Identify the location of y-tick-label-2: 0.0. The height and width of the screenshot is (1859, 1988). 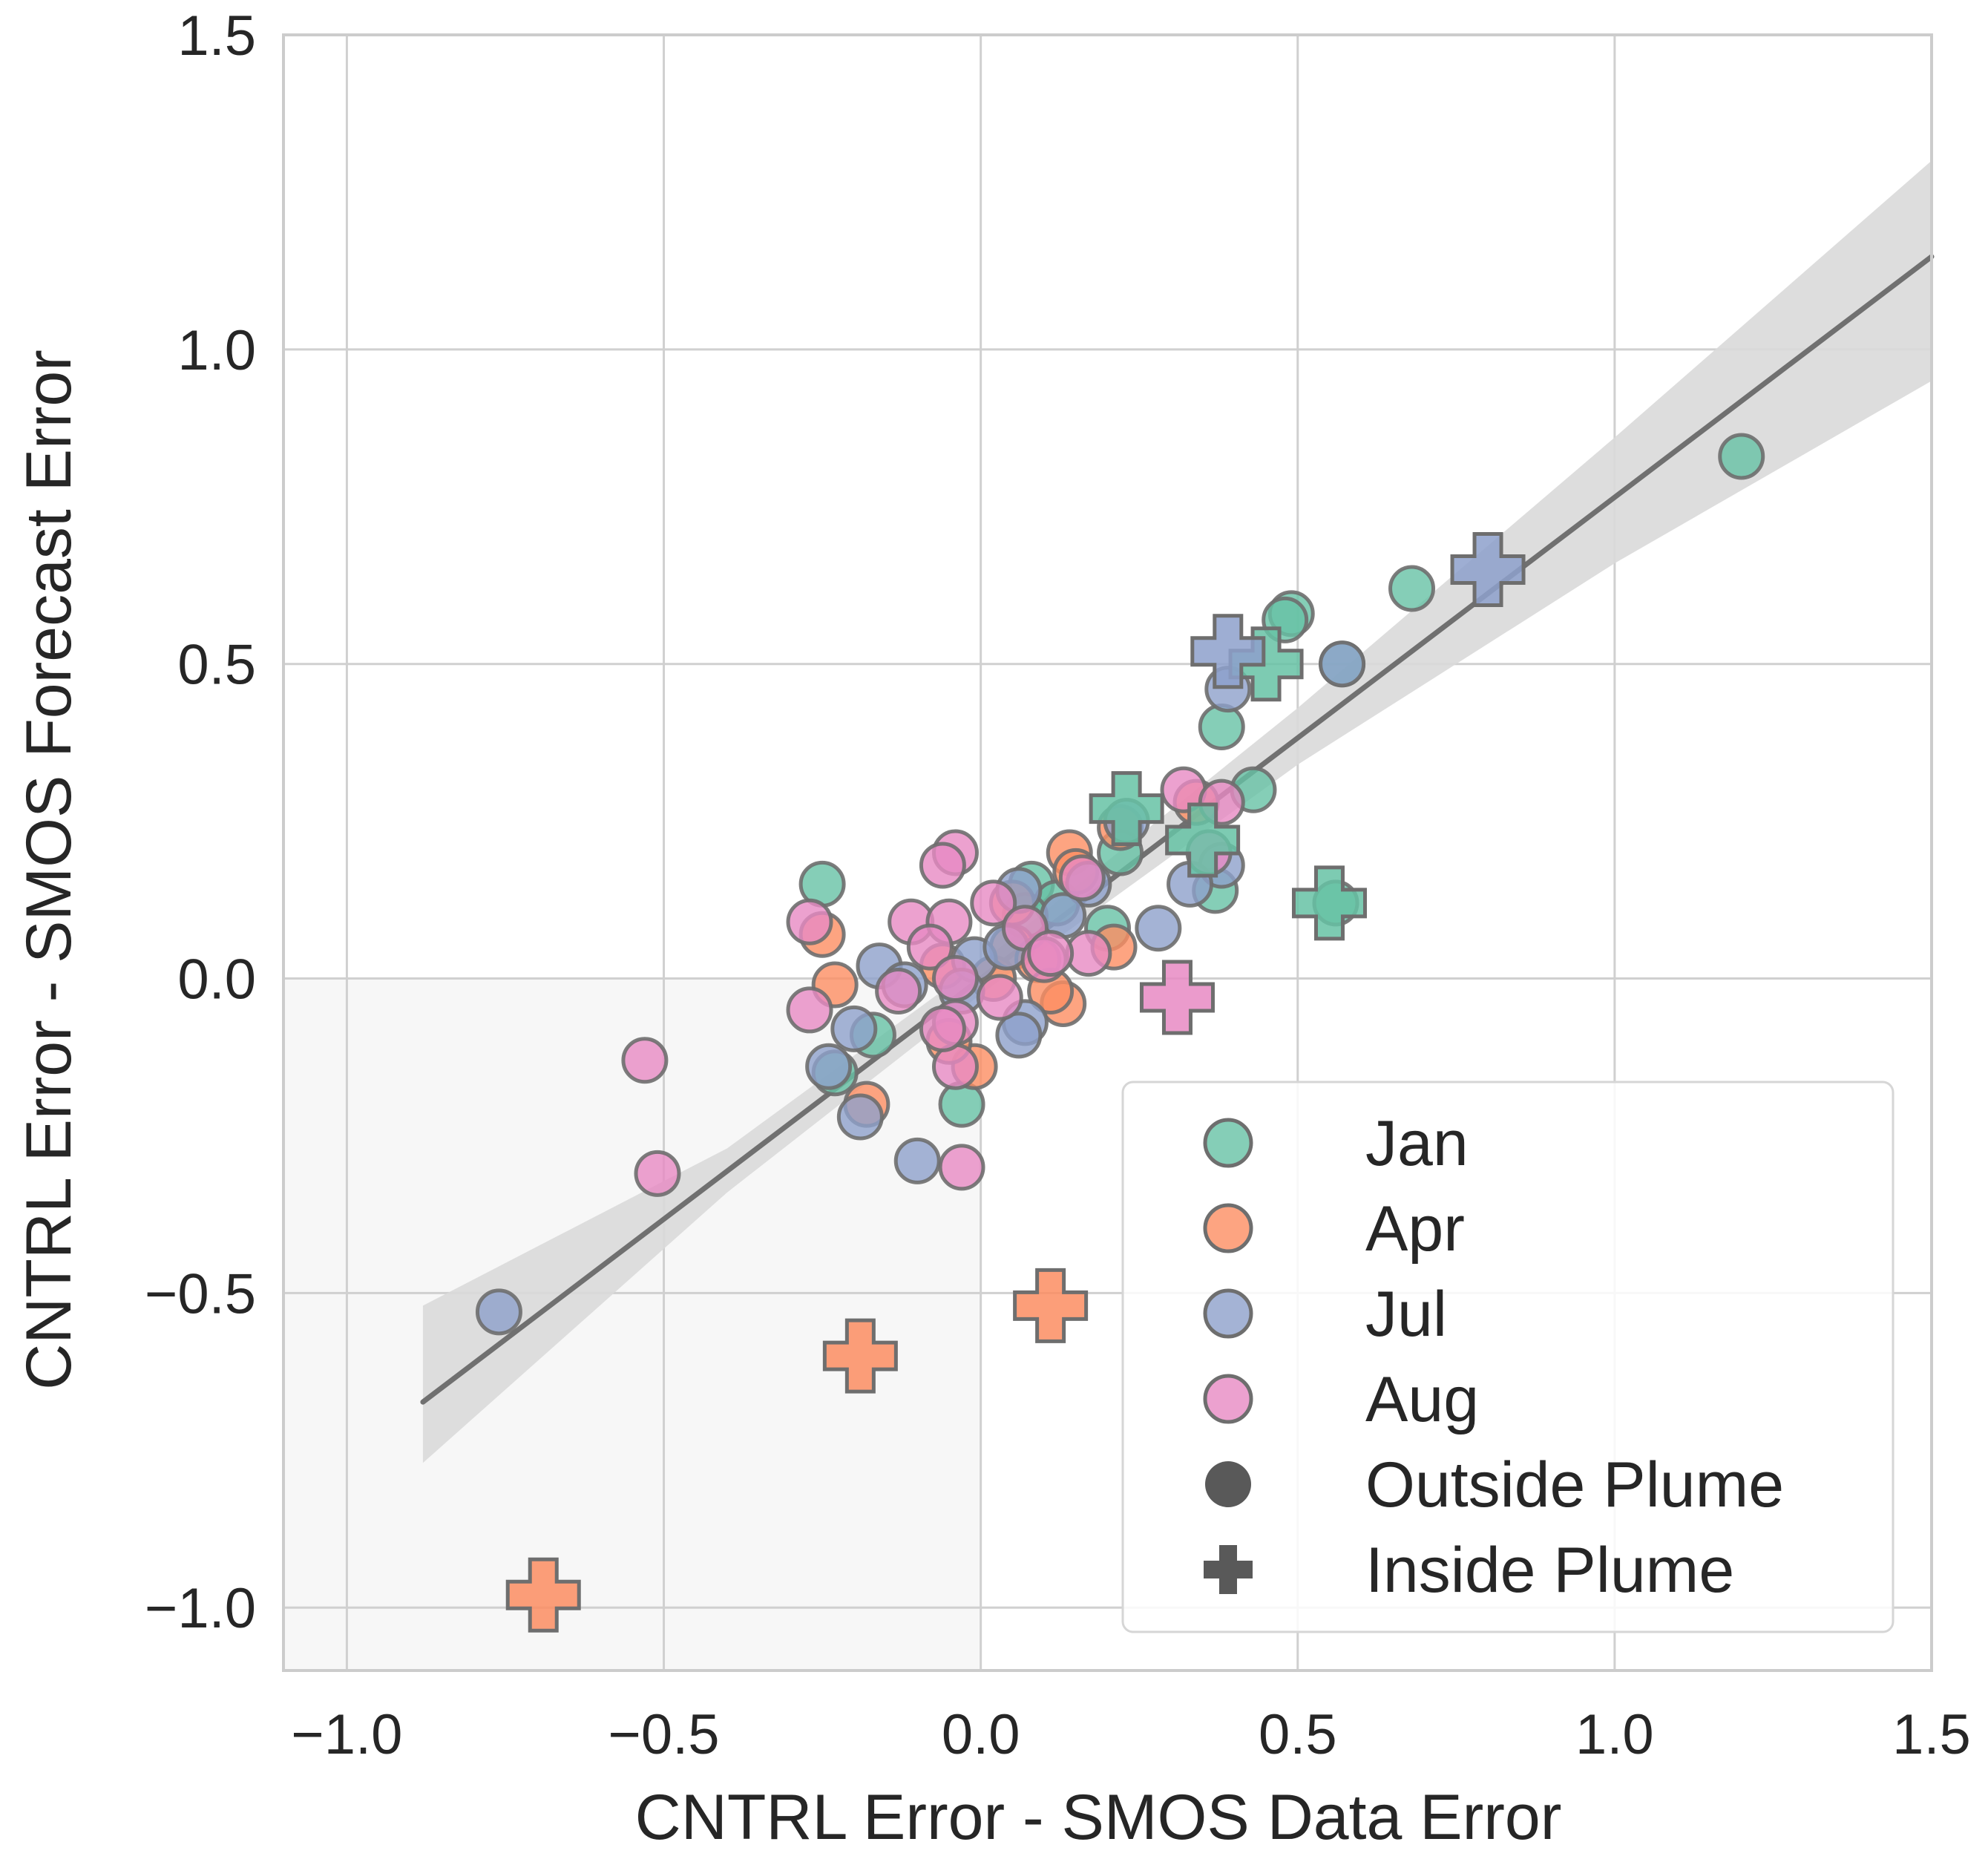
(216, 980).